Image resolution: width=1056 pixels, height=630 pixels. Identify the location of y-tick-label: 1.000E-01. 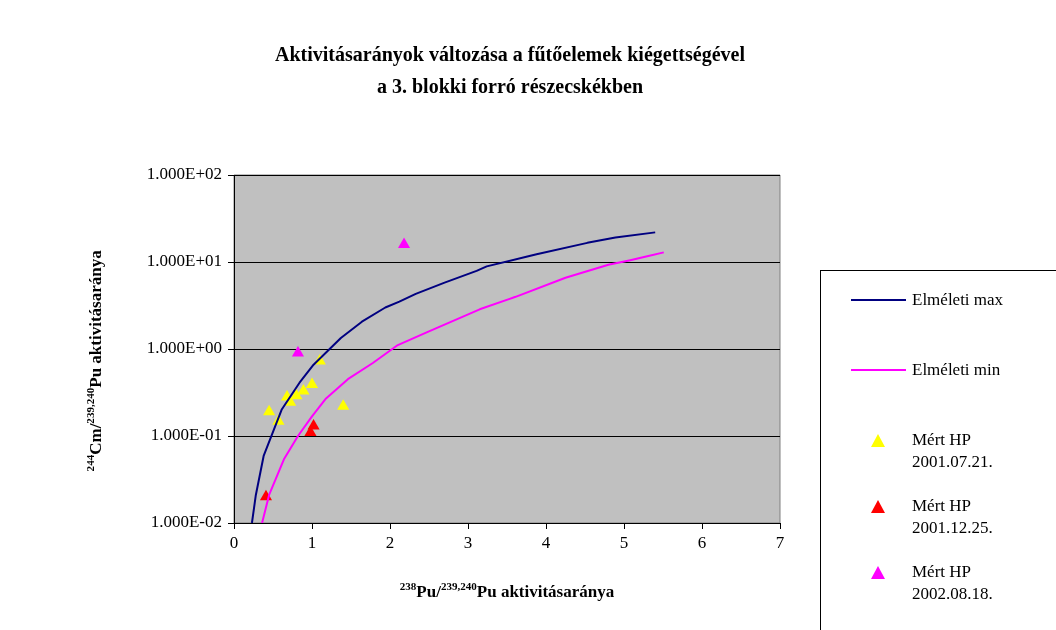
(186, 435).